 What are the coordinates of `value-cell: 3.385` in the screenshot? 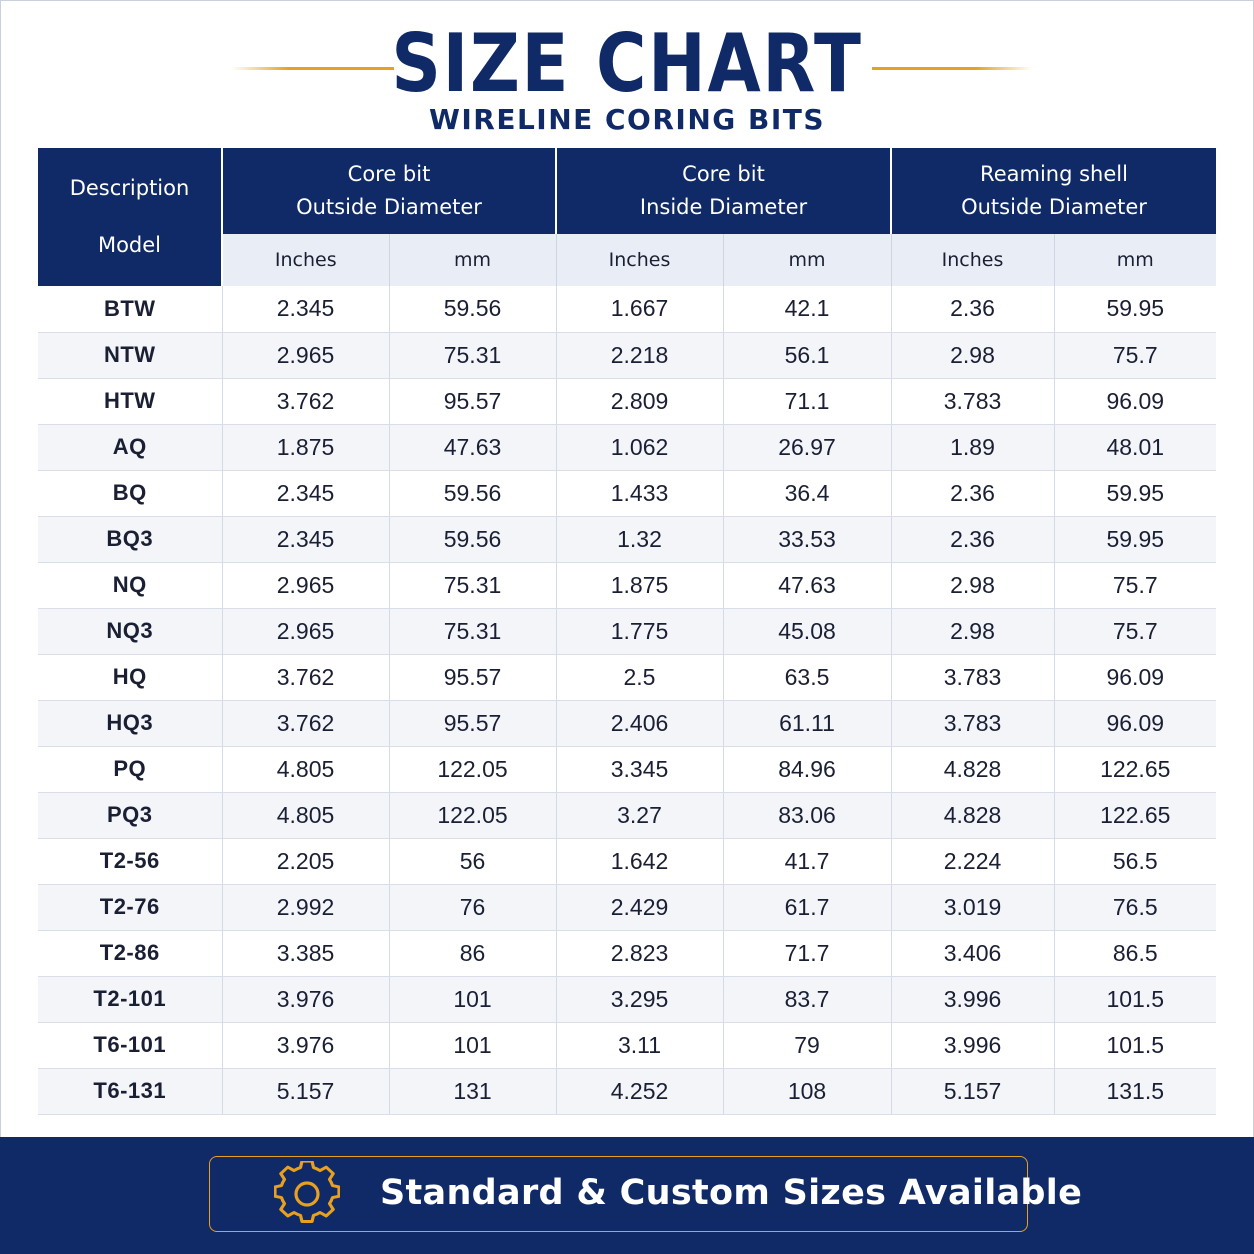 It's located at (306, 953).